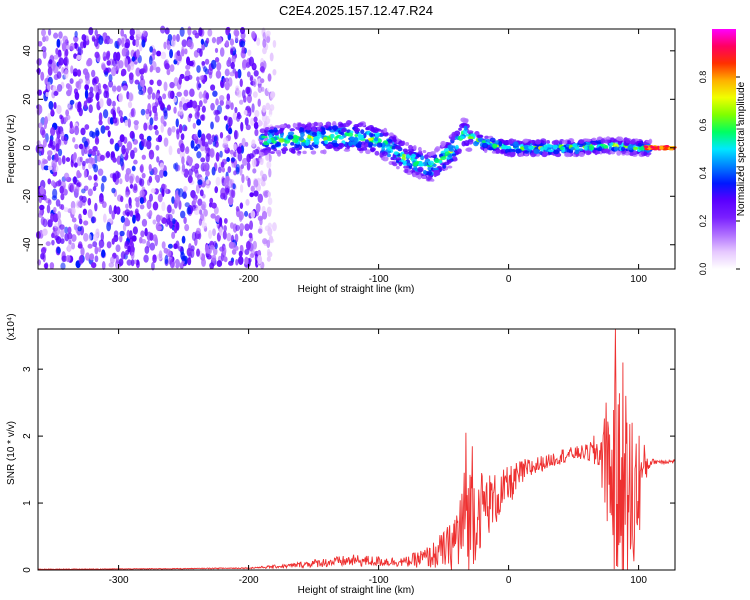  Describe the element at coordinates (638, 580) in the screenshot. I see `snr-x-tick-label: 100` at that location.